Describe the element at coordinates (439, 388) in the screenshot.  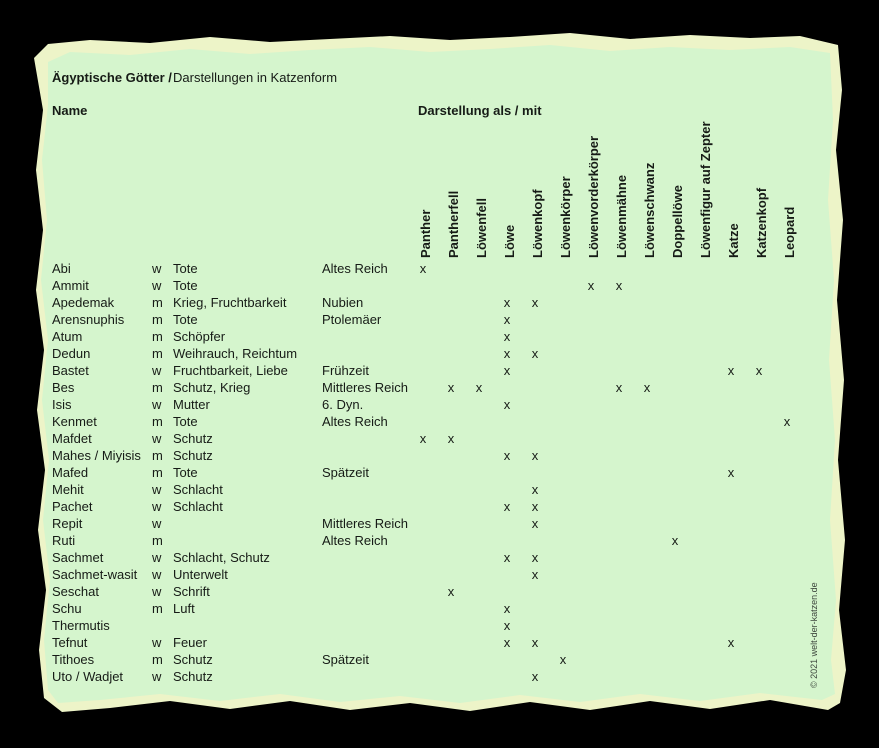
I see `table-row: Bes m Schutz, Krieg Mittleres Reich x x x x` at that location.